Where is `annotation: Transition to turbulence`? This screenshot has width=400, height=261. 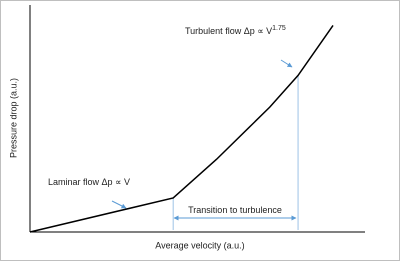
annotation: Transition to turbulence is located at coordinates (235, 210).